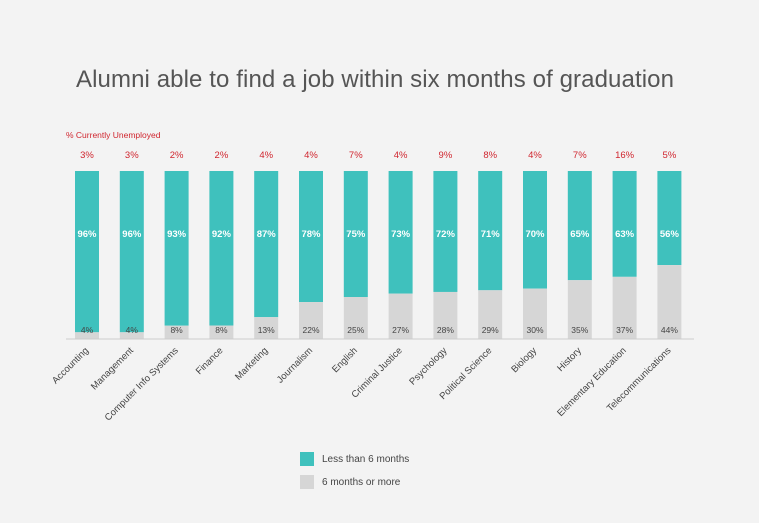 The width and height of the screenshot is (759, 523). I want to click on legend-item-less-than-6-months: Less than 6 months, so click(354, 459).